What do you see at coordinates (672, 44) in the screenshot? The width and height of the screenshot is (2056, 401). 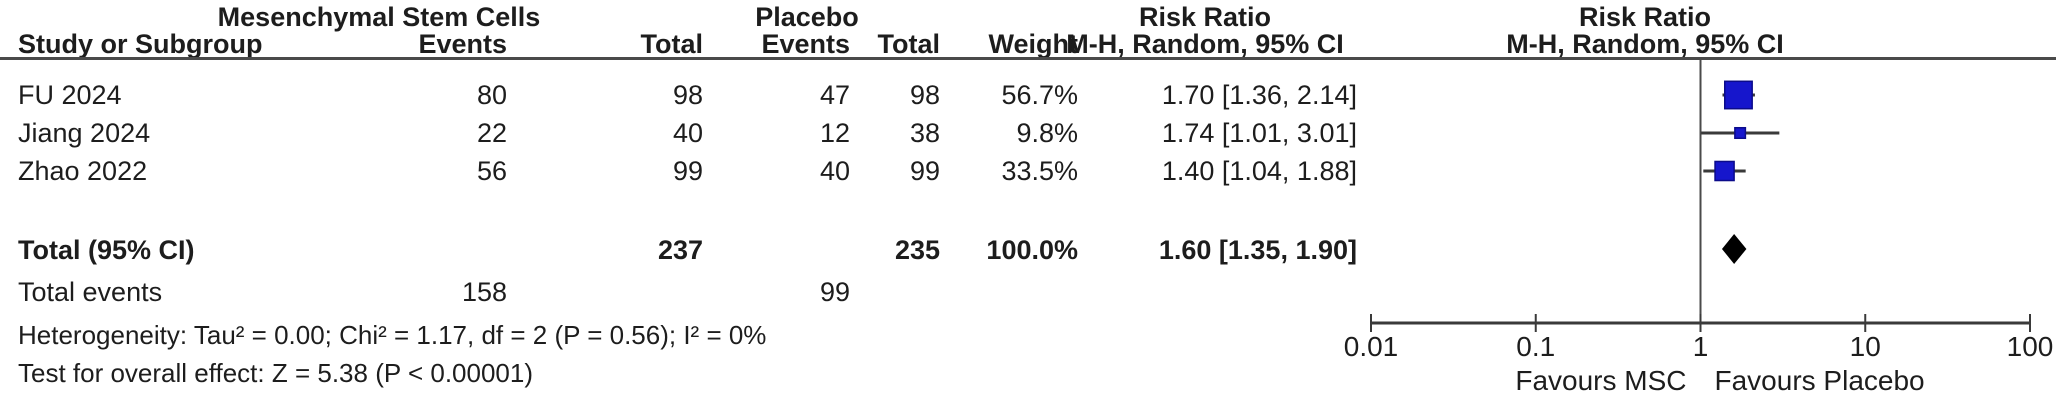 I see `col-header-msc-total: Total` at bounding box center [672, 44].